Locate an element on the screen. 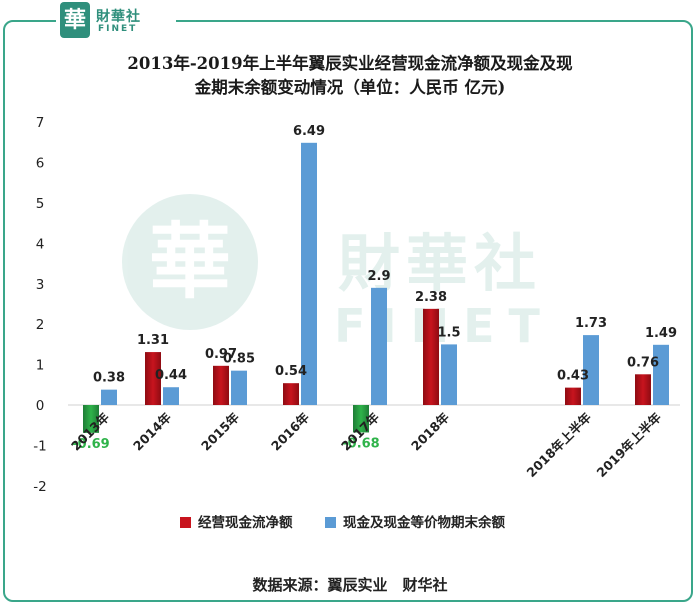 The height and width of the screenshot is (608, 700). y-tick-label: -2 is located at coordinates (39, 487).